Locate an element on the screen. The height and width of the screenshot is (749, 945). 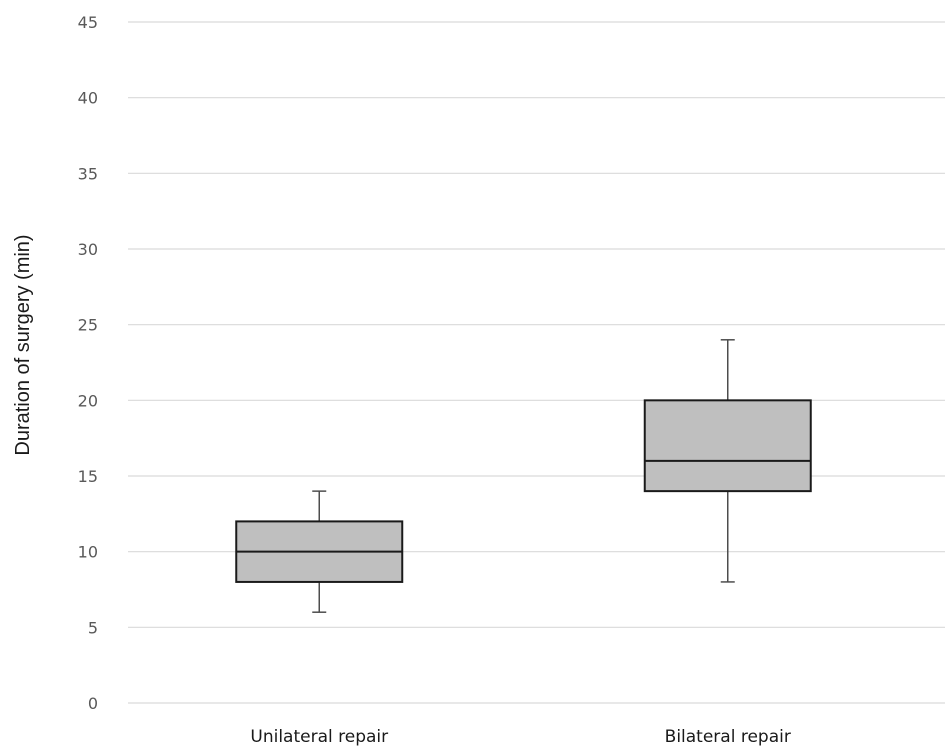
y-tick-label: 10 is located at coordinates (88, 552).